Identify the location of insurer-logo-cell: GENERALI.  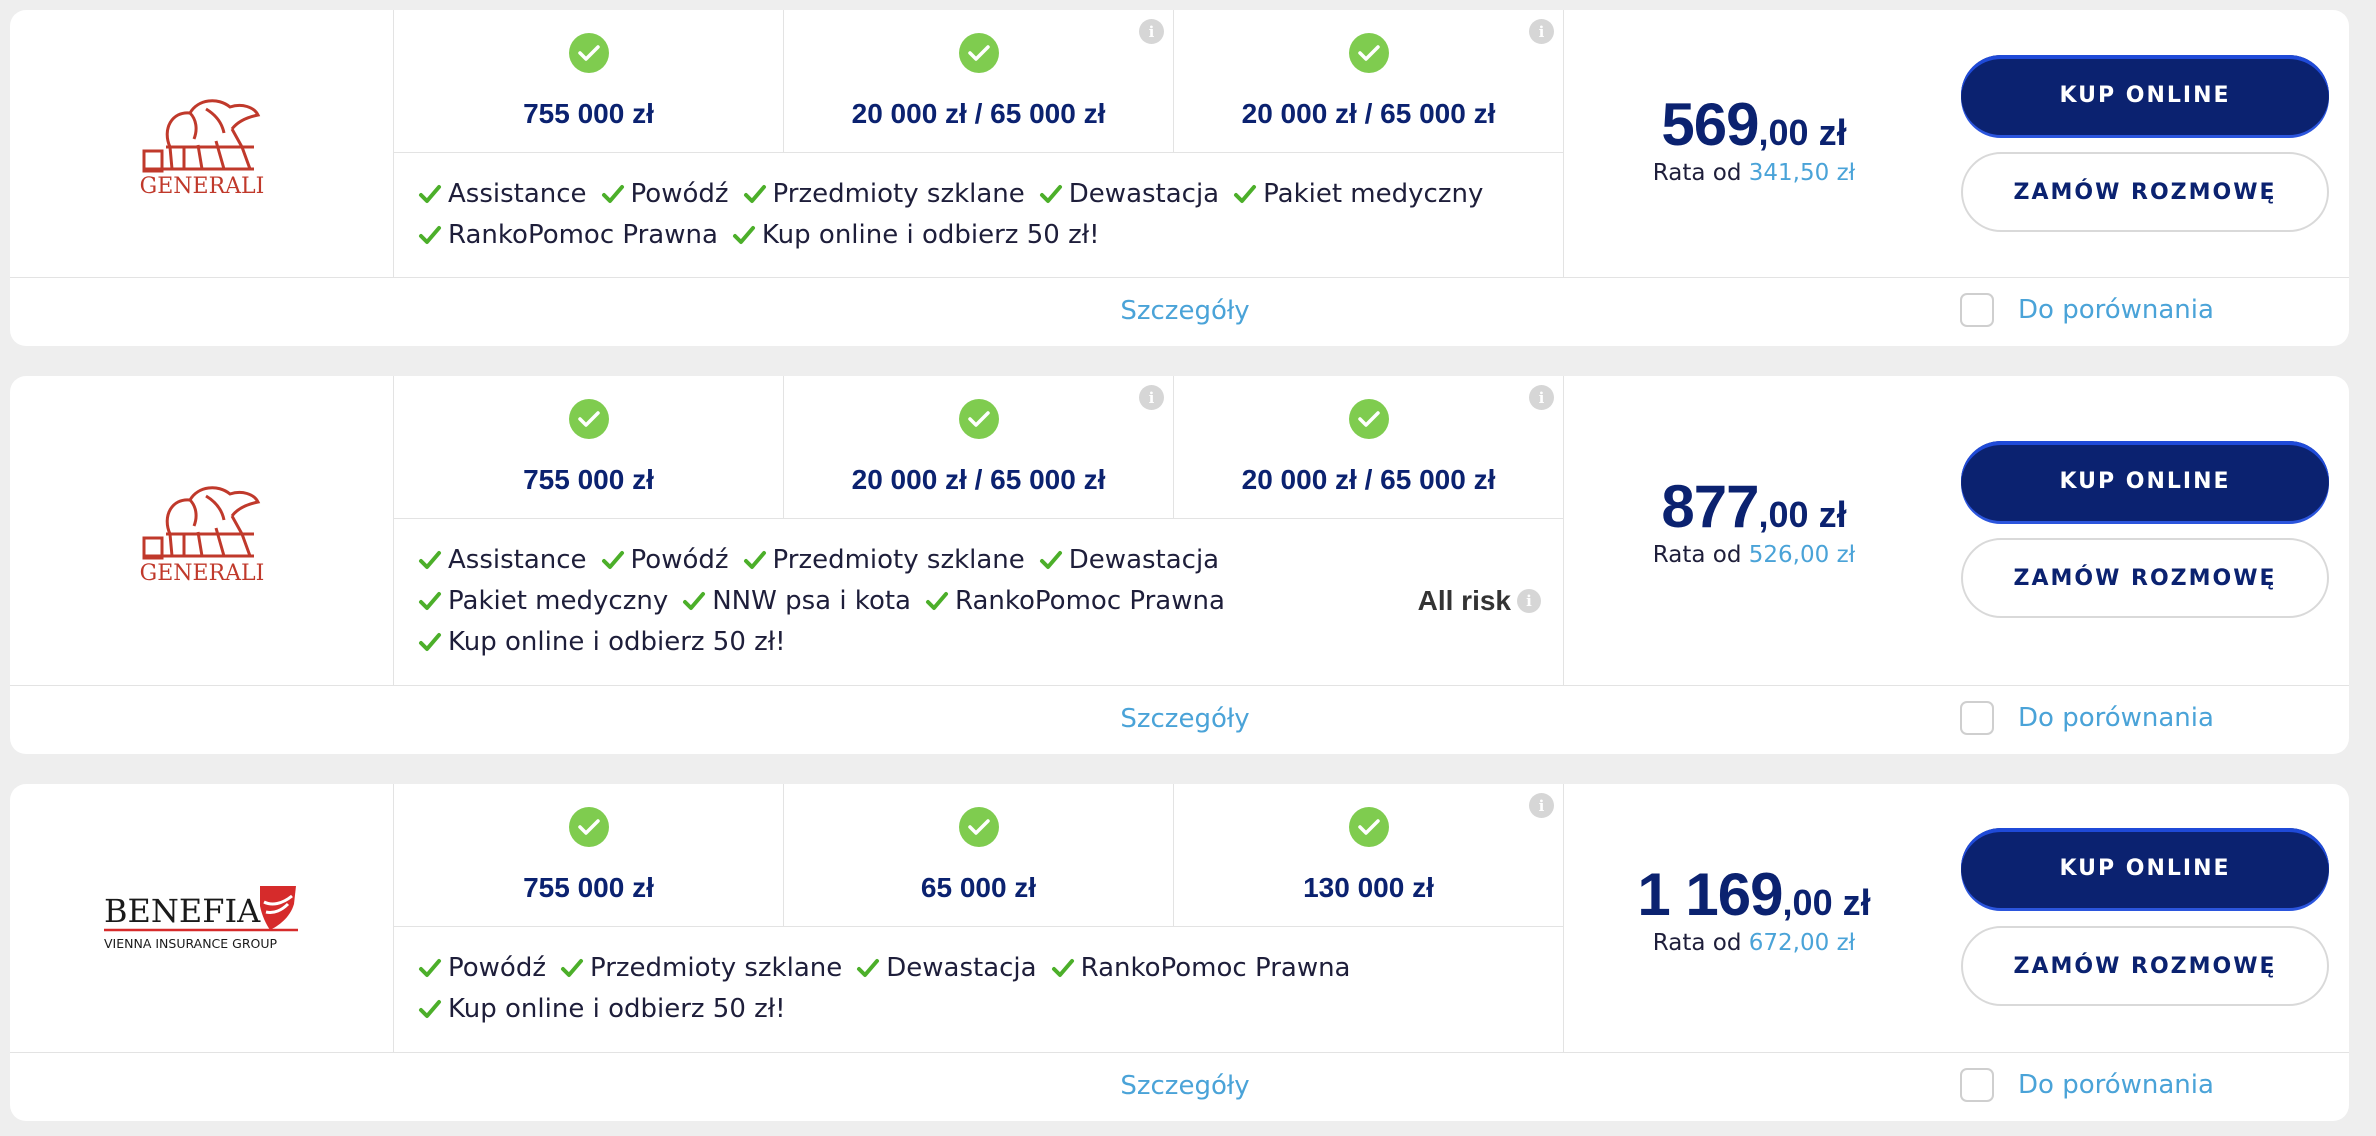
(202, 530).